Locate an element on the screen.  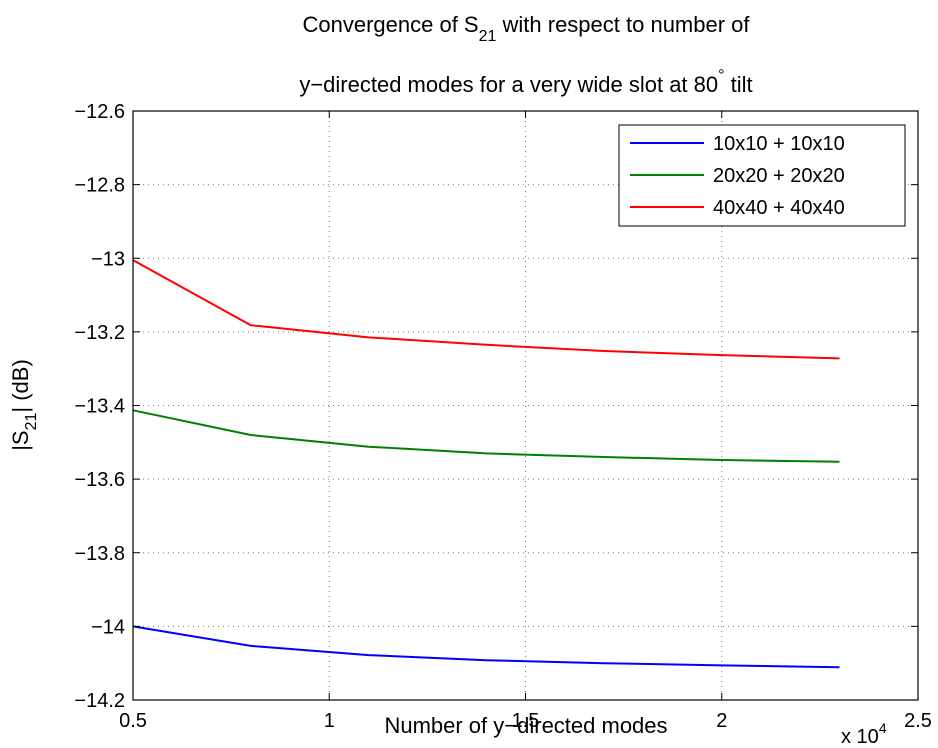
y-label-suffix: | (dB) is located at coordinates (20, 385).